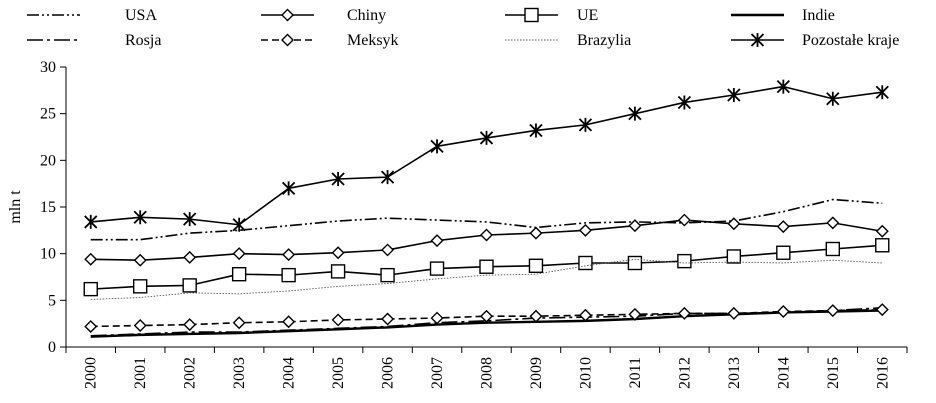  What do you see at coordinates (330, 40) in the screenshot?
I see `legend-item-meksyk: Meksyk` at bounding box center [330, 40].